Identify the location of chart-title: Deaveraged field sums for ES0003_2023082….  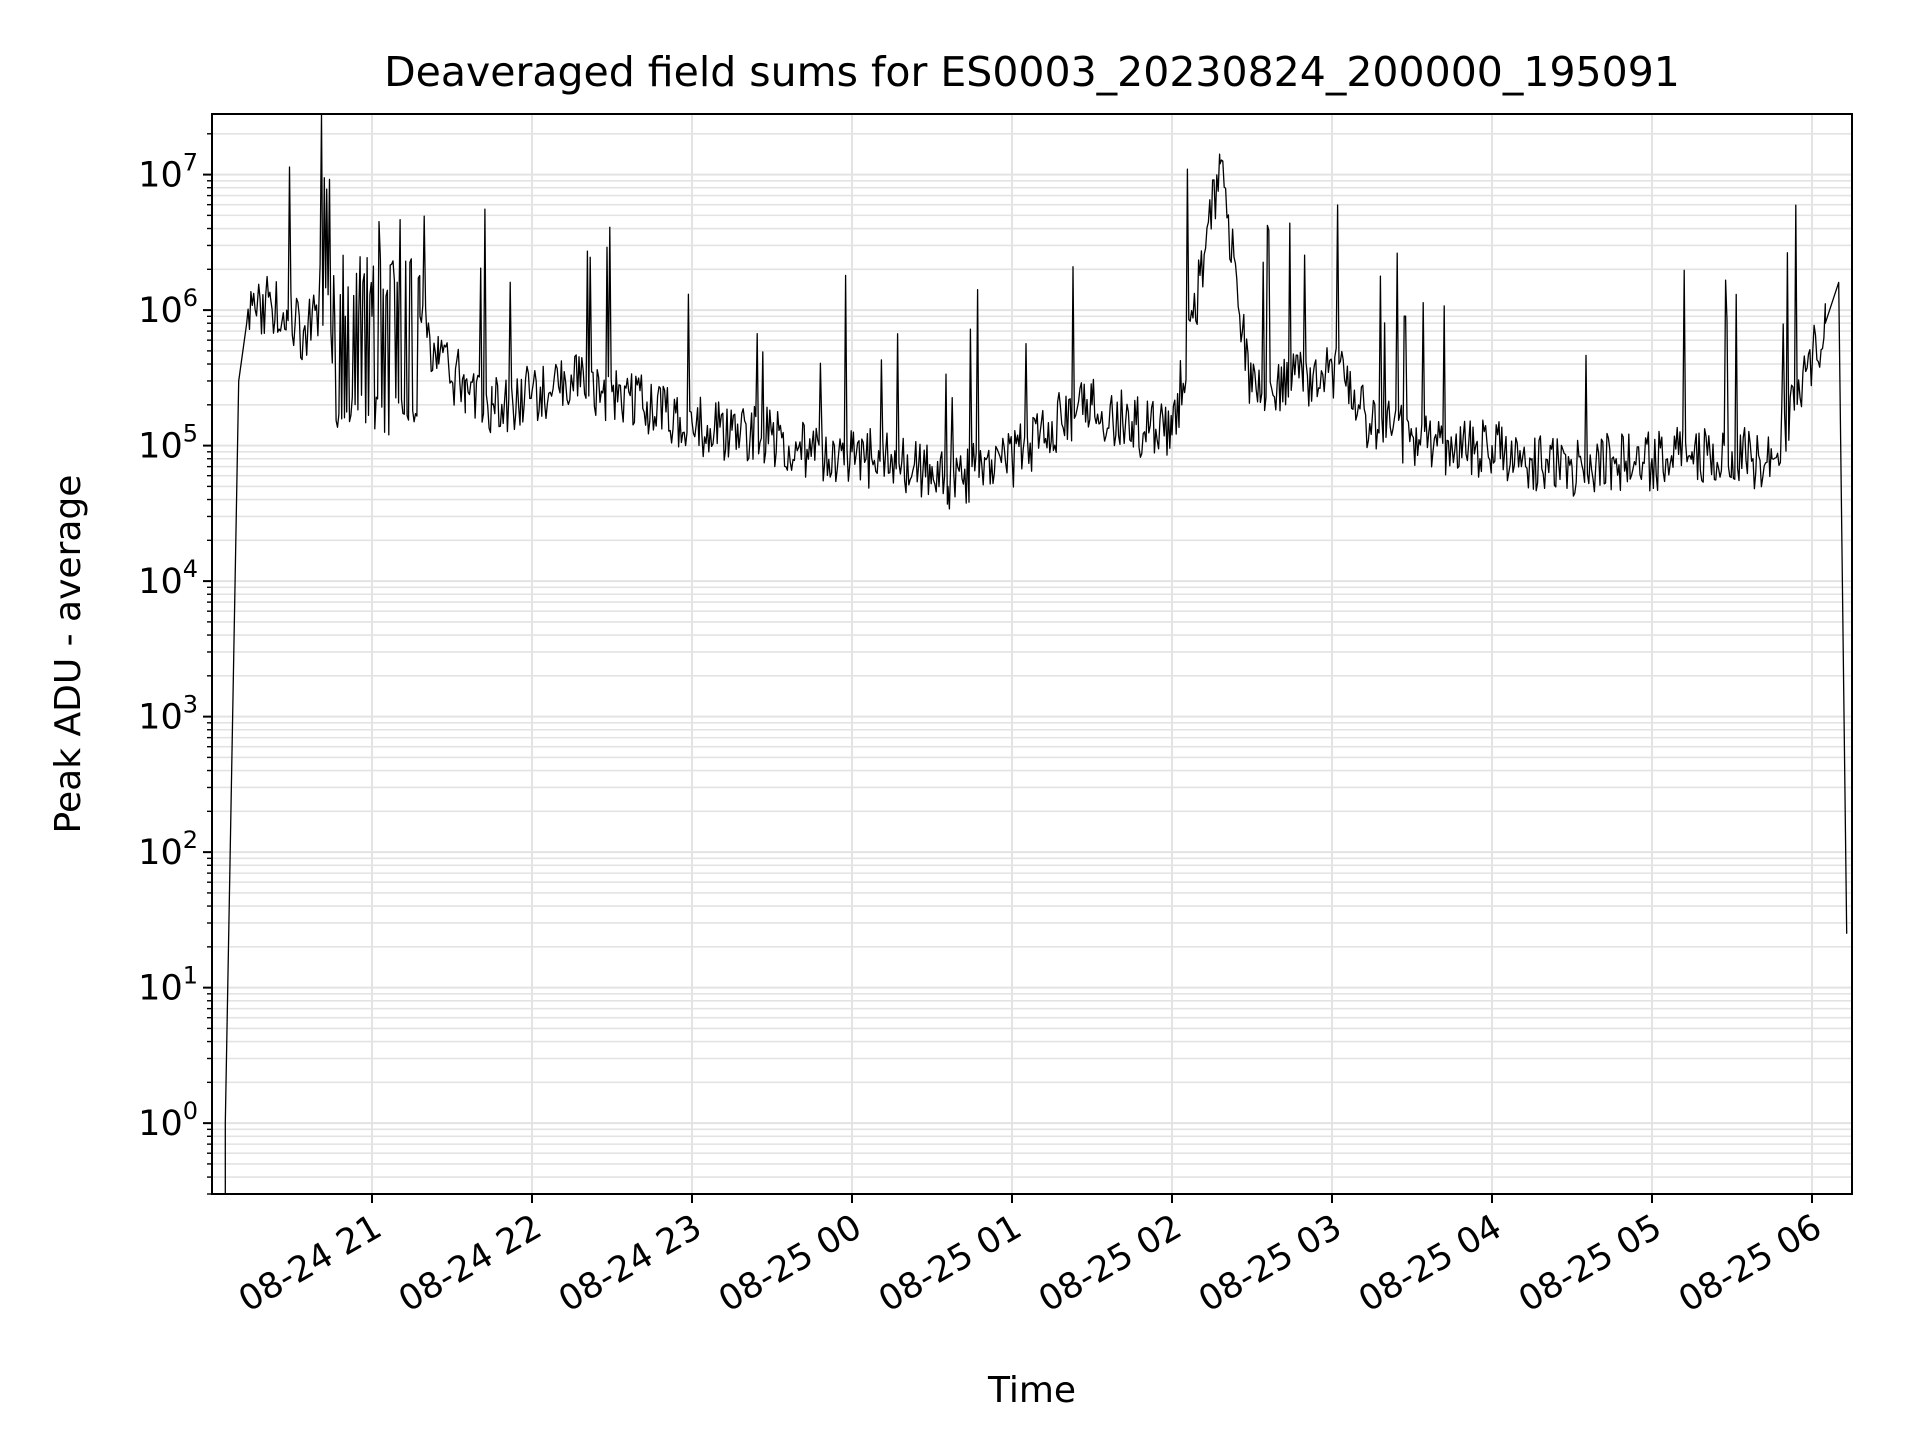
(1032, 72).